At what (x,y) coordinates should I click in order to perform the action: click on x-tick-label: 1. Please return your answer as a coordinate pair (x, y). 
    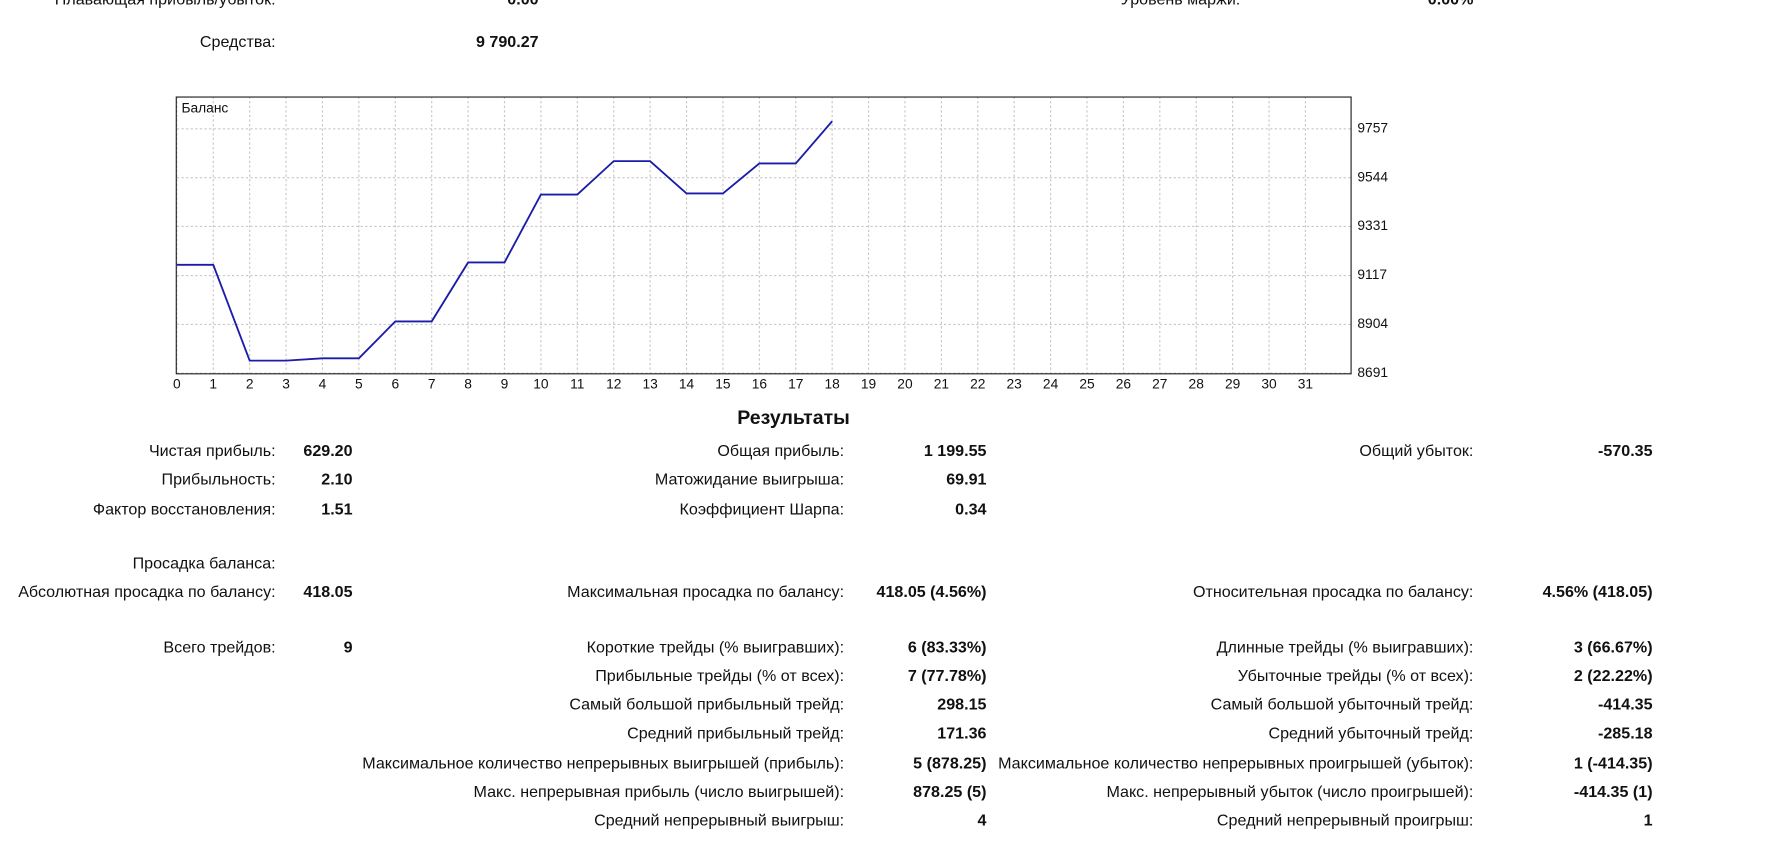
    Looking at the image, I should click on (213, 383).